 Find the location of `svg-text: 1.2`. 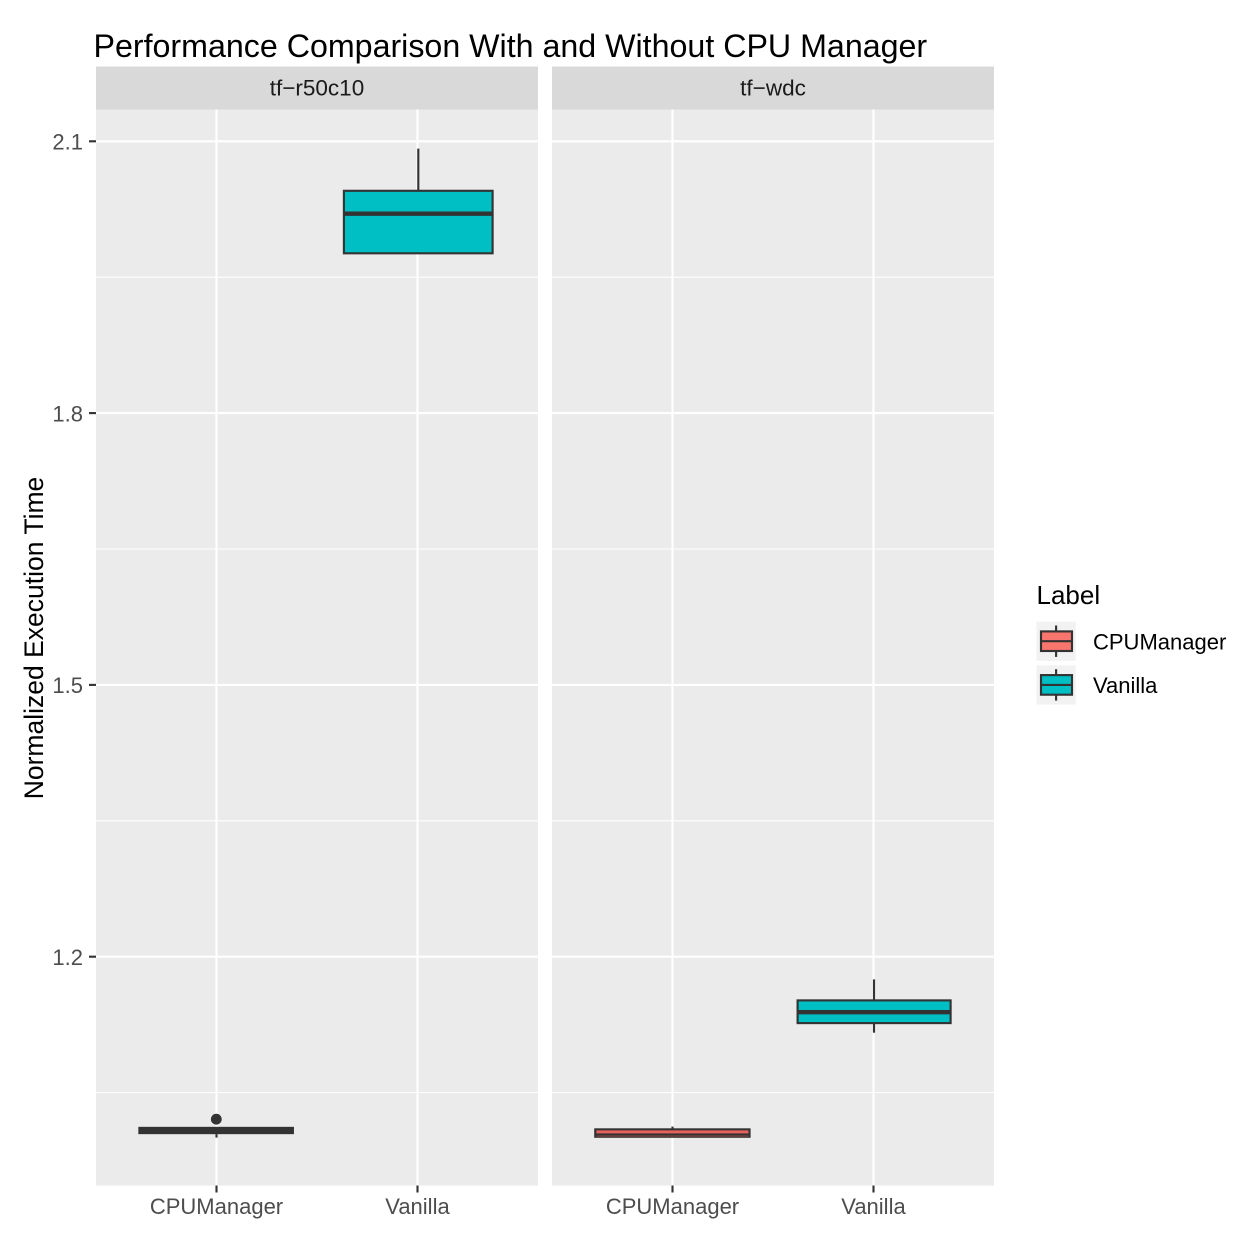

svg-text: 1.2 is located at coordinates (67, 957).